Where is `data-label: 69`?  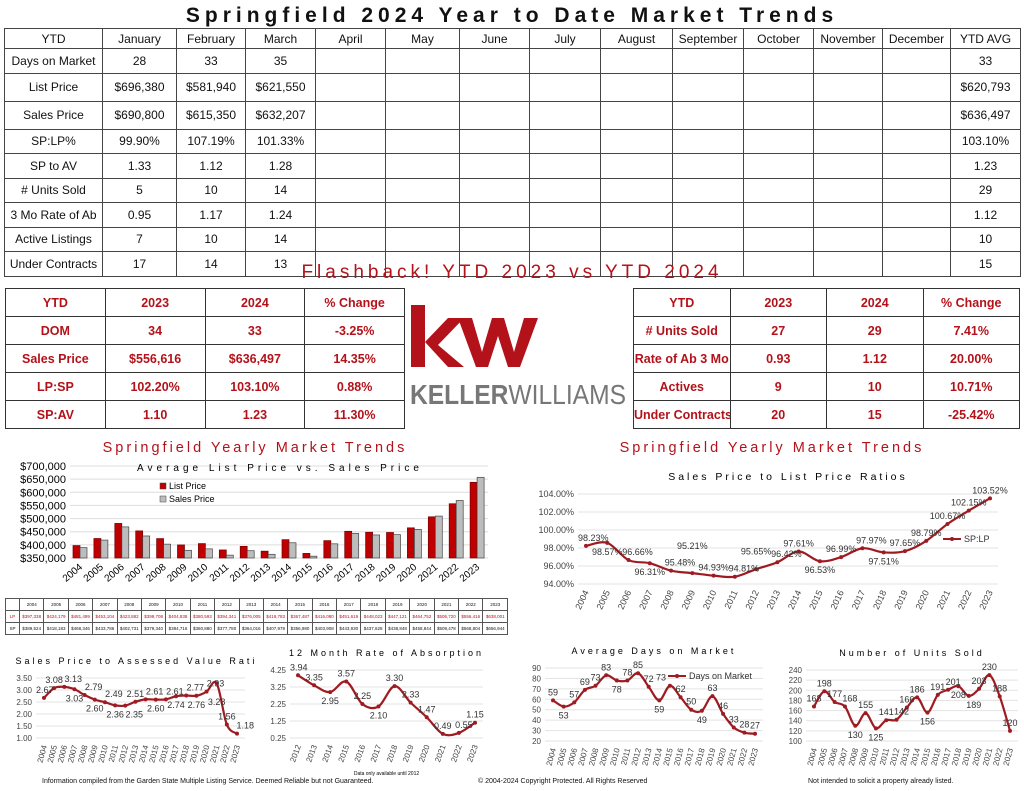
data-label: 69 is located at coordinates (585, 682).